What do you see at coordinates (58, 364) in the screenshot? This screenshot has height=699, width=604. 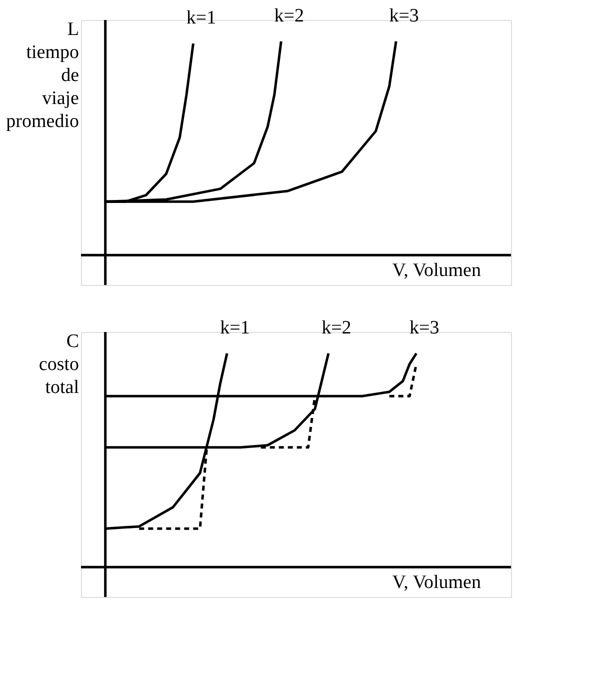 I see `y-axis-title: C costo total` at bounding box center [58, 364].